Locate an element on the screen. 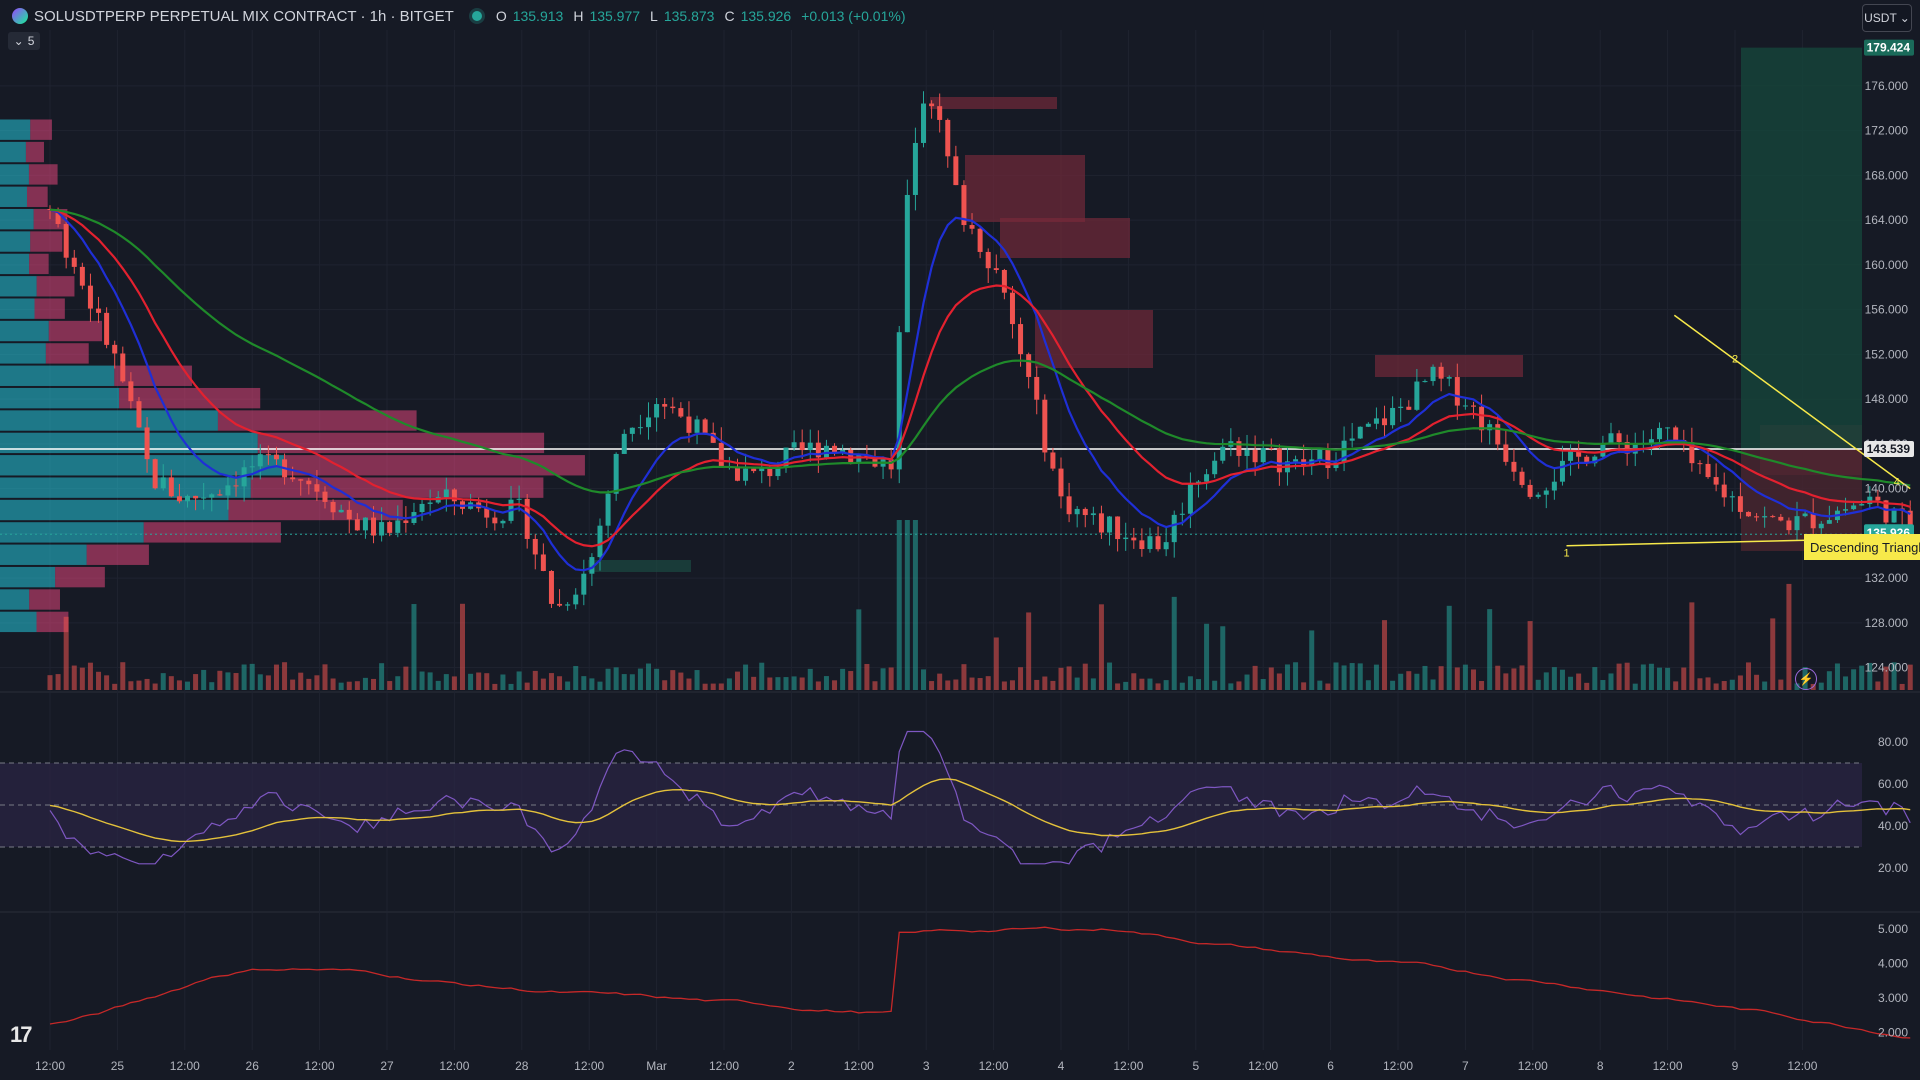  rsi-tick-label: 60.00 is located at coordinates (1893, 784).